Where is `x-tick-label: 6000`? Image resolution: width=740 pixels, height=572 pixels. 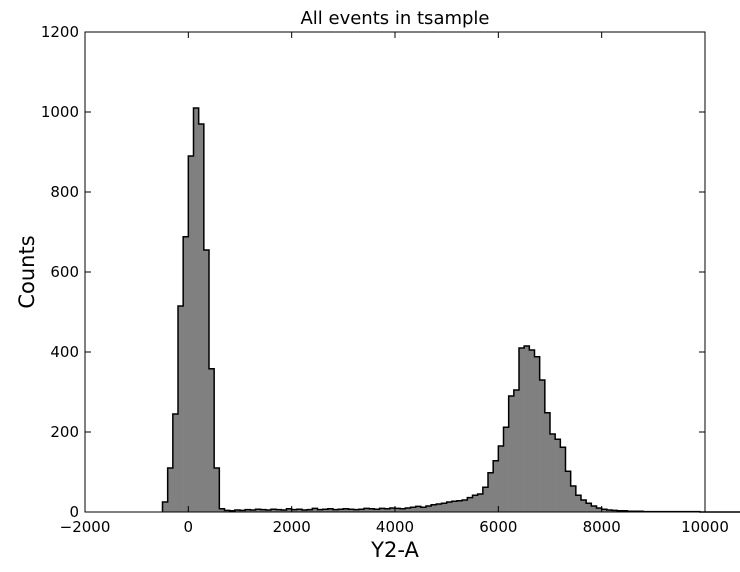
x-tick-label: 6000 is located at coordinates (498, 527).